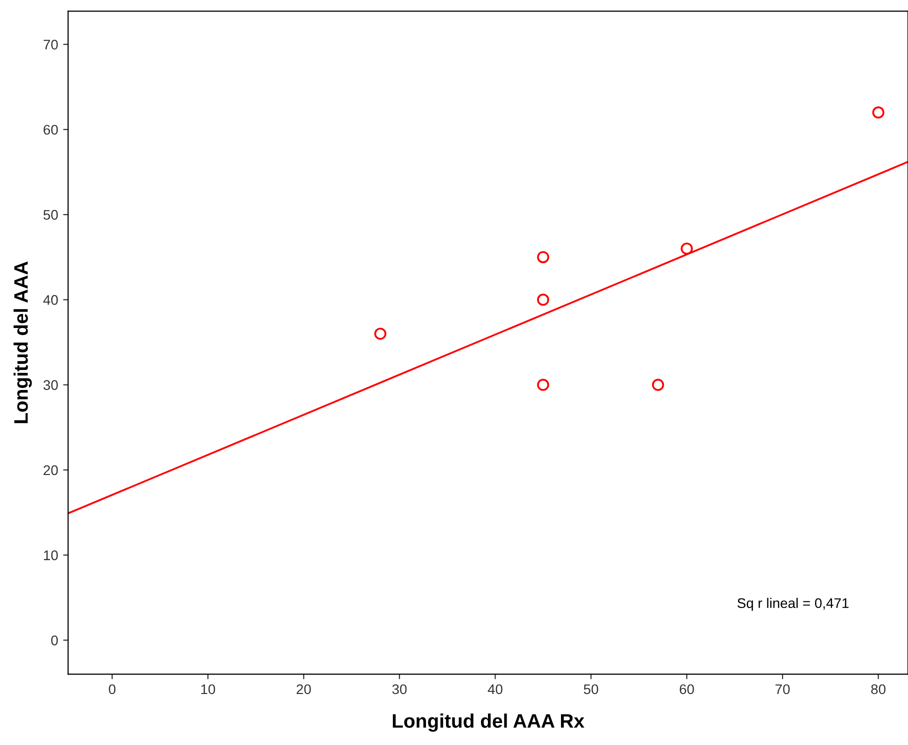 The image size is (908, 745). Describe the element at coordinates (208, 689) in the screenshot. I see `x-tick-label: 10` at that location.